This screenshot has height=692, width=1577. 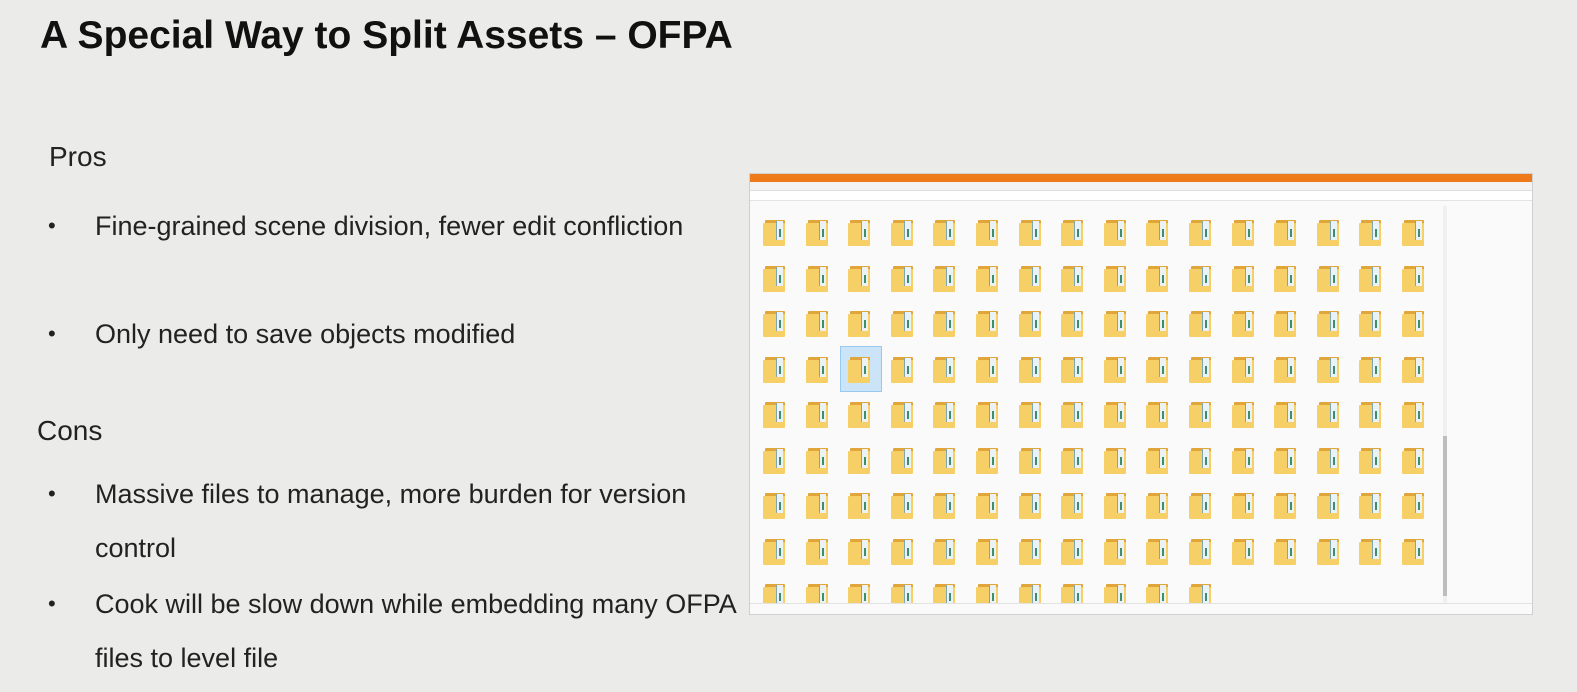 I want to click on explorer-titlebar, so click(x=1141, y=178).